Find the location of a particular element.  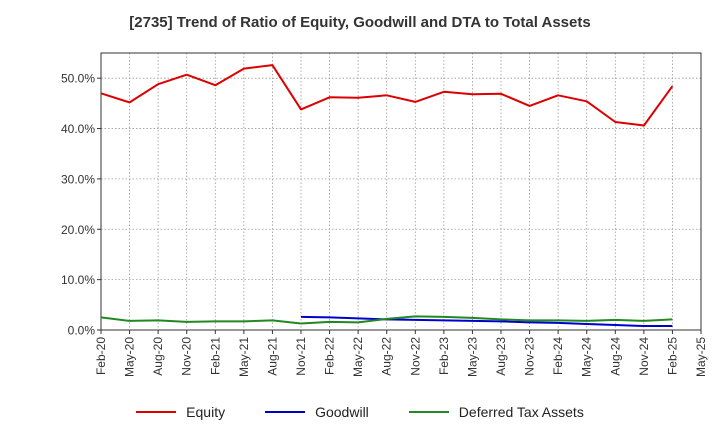

y-tick-label: 50.0% is located at coordinates (78, 79).